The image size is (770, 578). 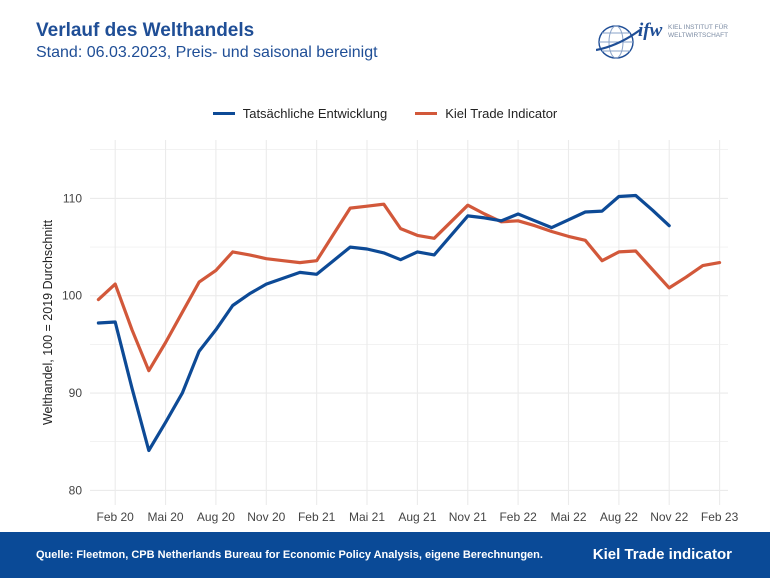 I want to click on x-tick-label: Nov 20, so click(x=266, y=517).